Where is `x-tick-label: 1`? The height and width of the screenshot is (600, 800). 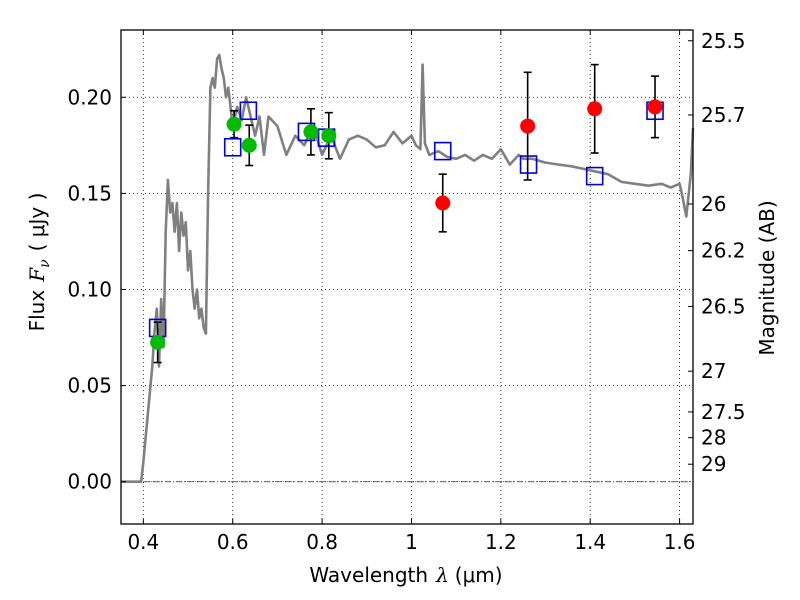
x-tick-label: 1 is located at coordinates (411, 542).